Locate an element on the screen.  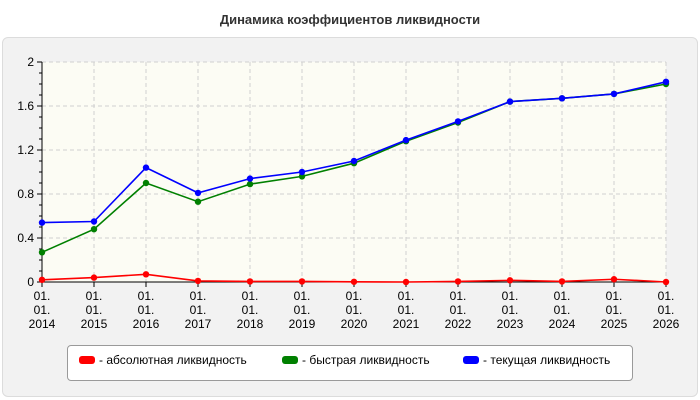
x-tick-label: 01. 01. 2026 is located at coordinates (666, 310).